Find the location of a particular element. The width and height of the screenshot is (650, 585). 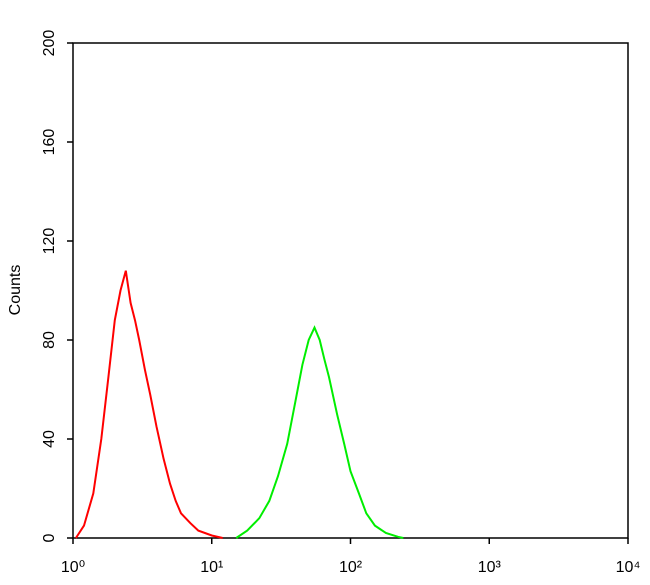

x-tick-label: 10² is located at coordinates (351, 567).